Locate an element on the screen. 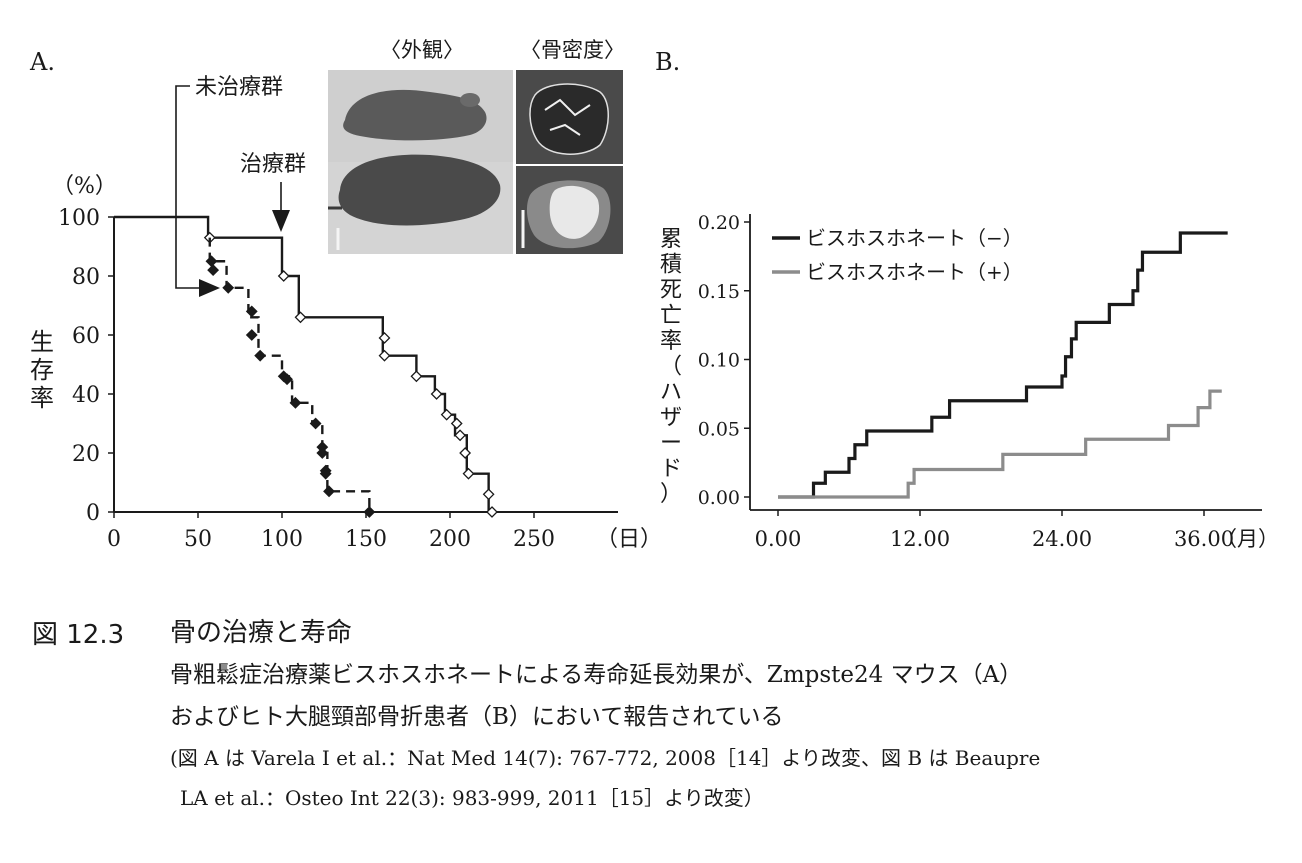 This screenshot has width=1302, height=863. x-tick-label: 0 is located at coordinates (114, 539).